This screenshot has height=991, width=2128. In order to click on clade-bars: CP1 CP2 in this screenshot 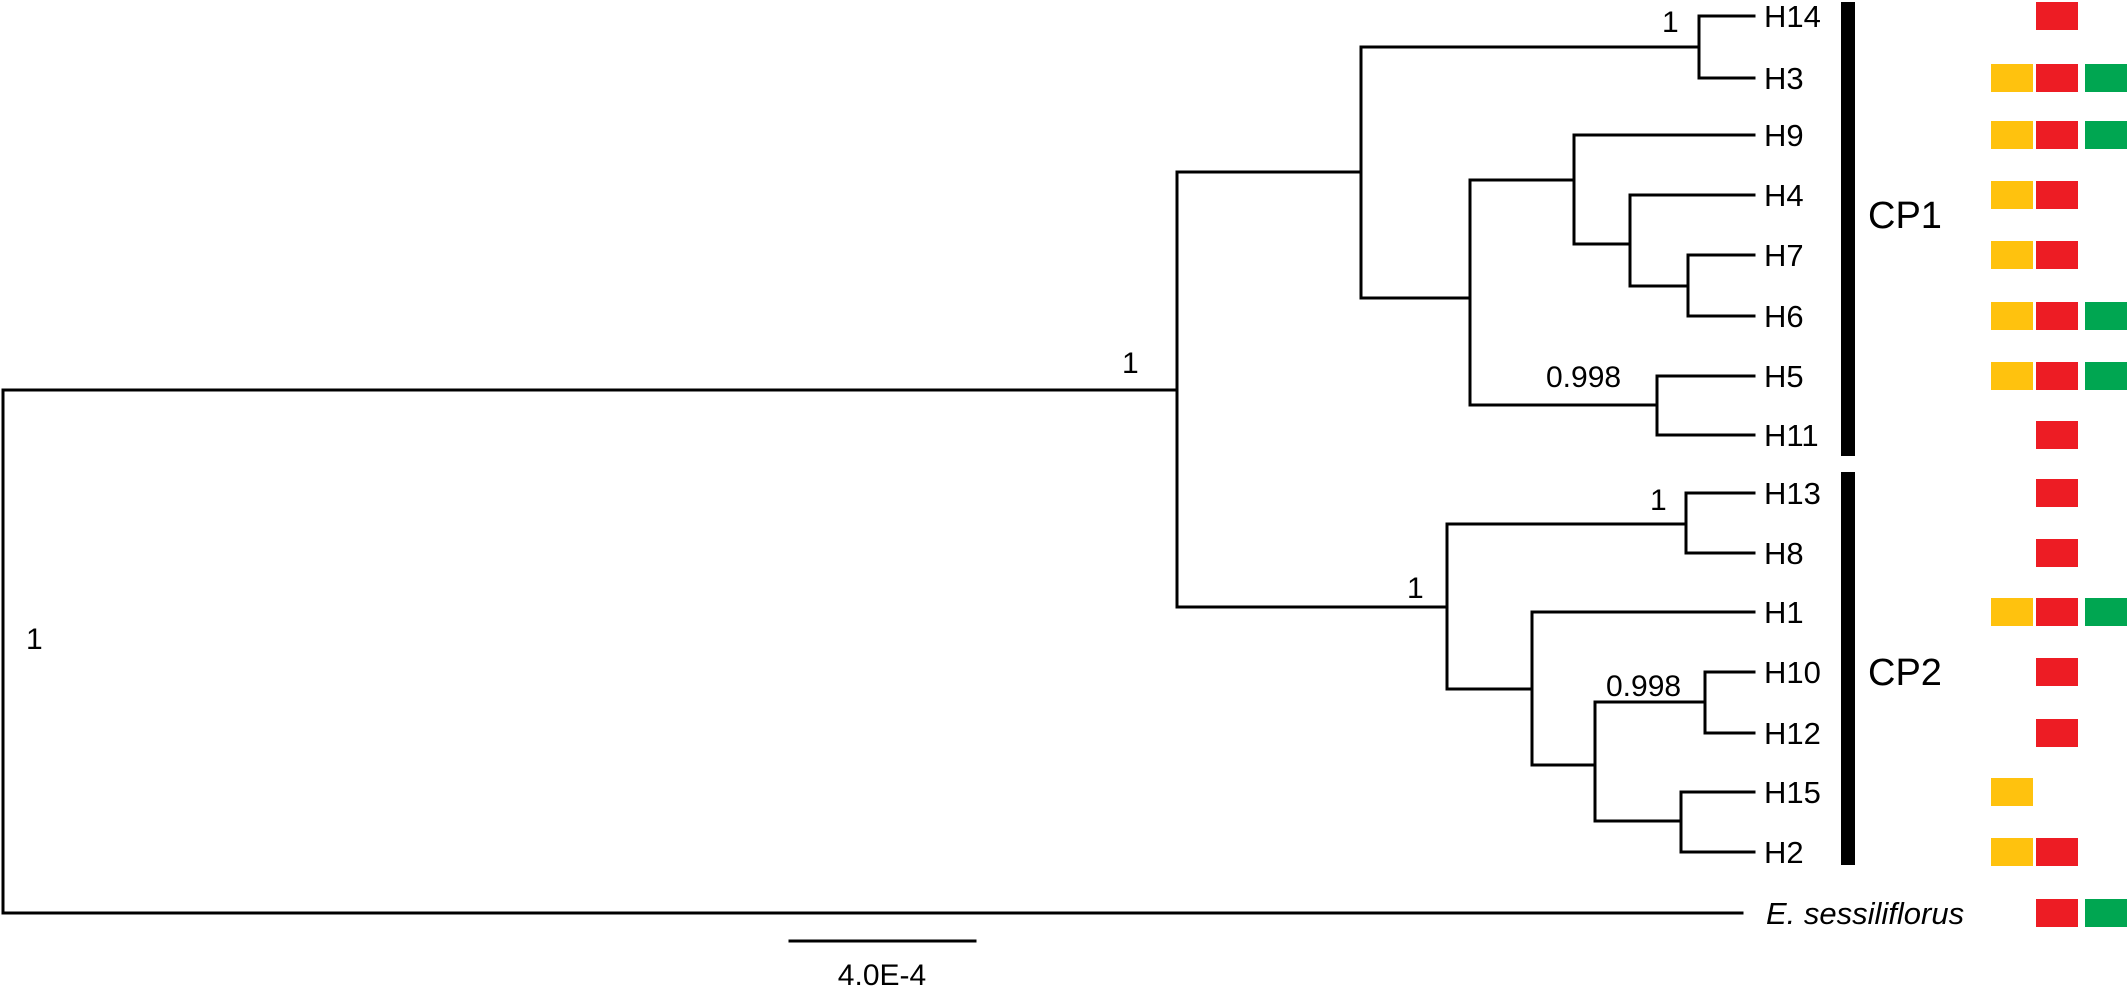, I will do `click(1891, 433)`.